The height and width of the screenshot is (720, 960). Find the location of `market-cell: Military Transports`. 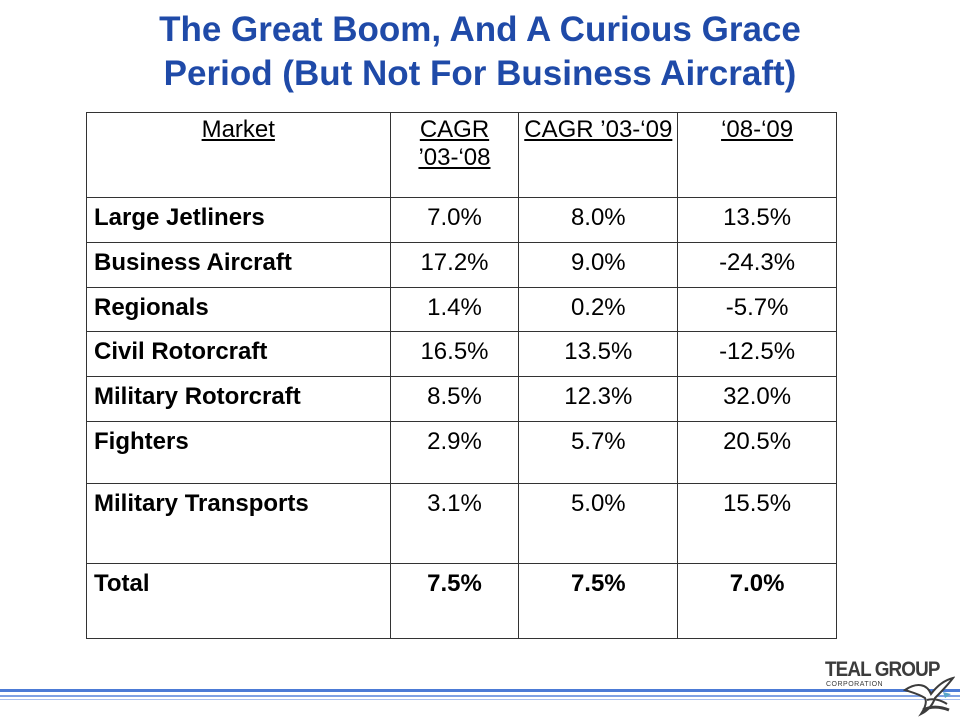

market-cell: Military Transports is located at coordinates (238, 523).